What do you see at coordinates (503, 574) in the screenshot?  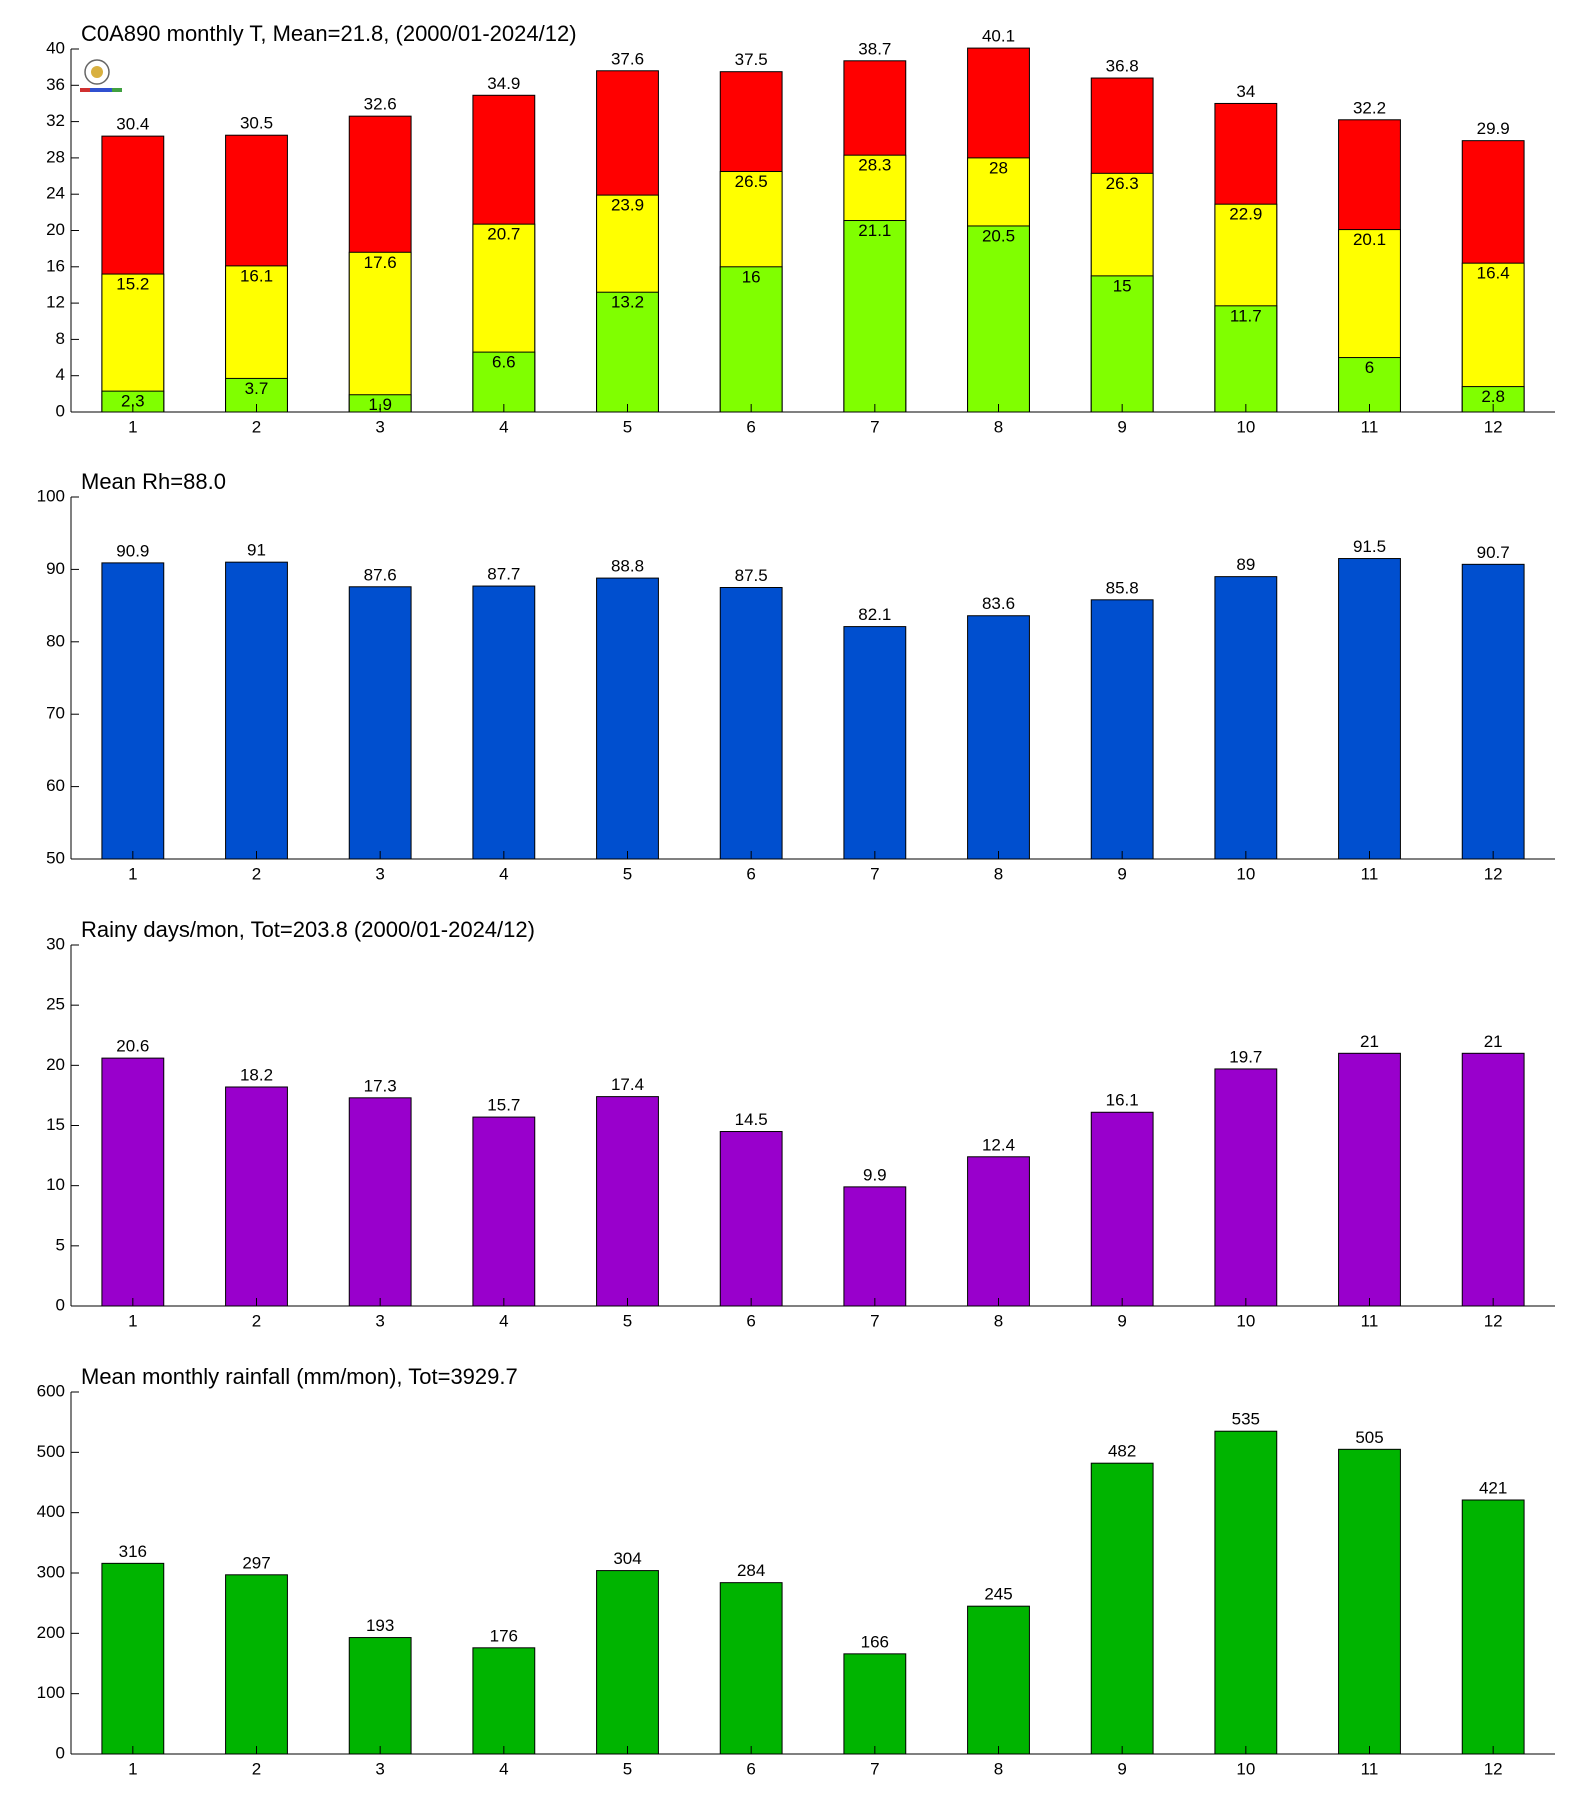 I see `value-label: 87.7` at bounding box center [503, 574].